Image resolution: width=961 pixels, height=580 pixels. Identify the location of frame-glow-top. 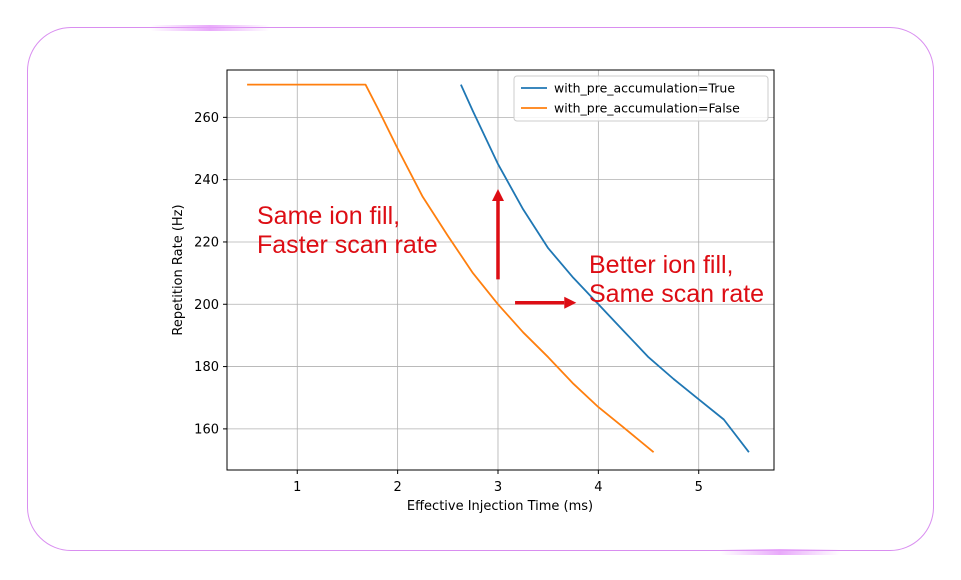
(210, 28).